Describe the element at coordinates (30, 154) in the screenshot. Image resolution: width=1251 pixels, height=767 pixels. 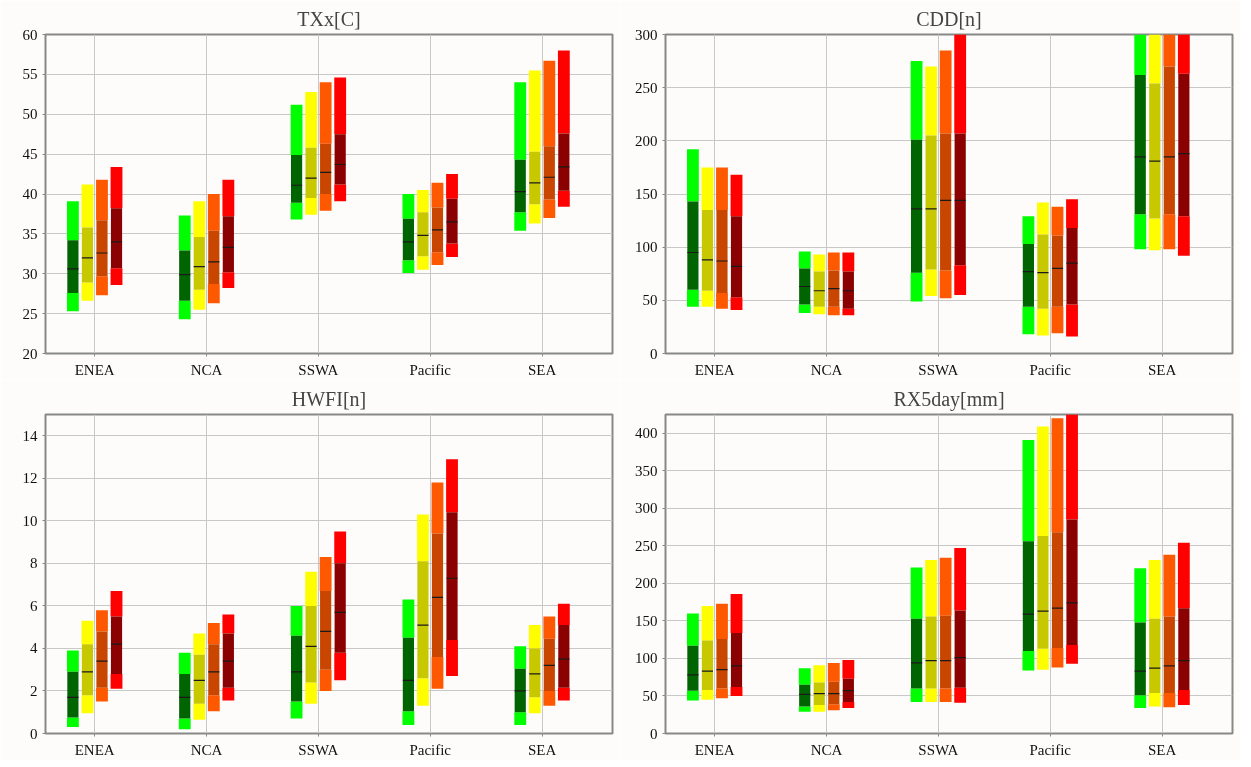
I see `y-tick-label: 45` at that location.